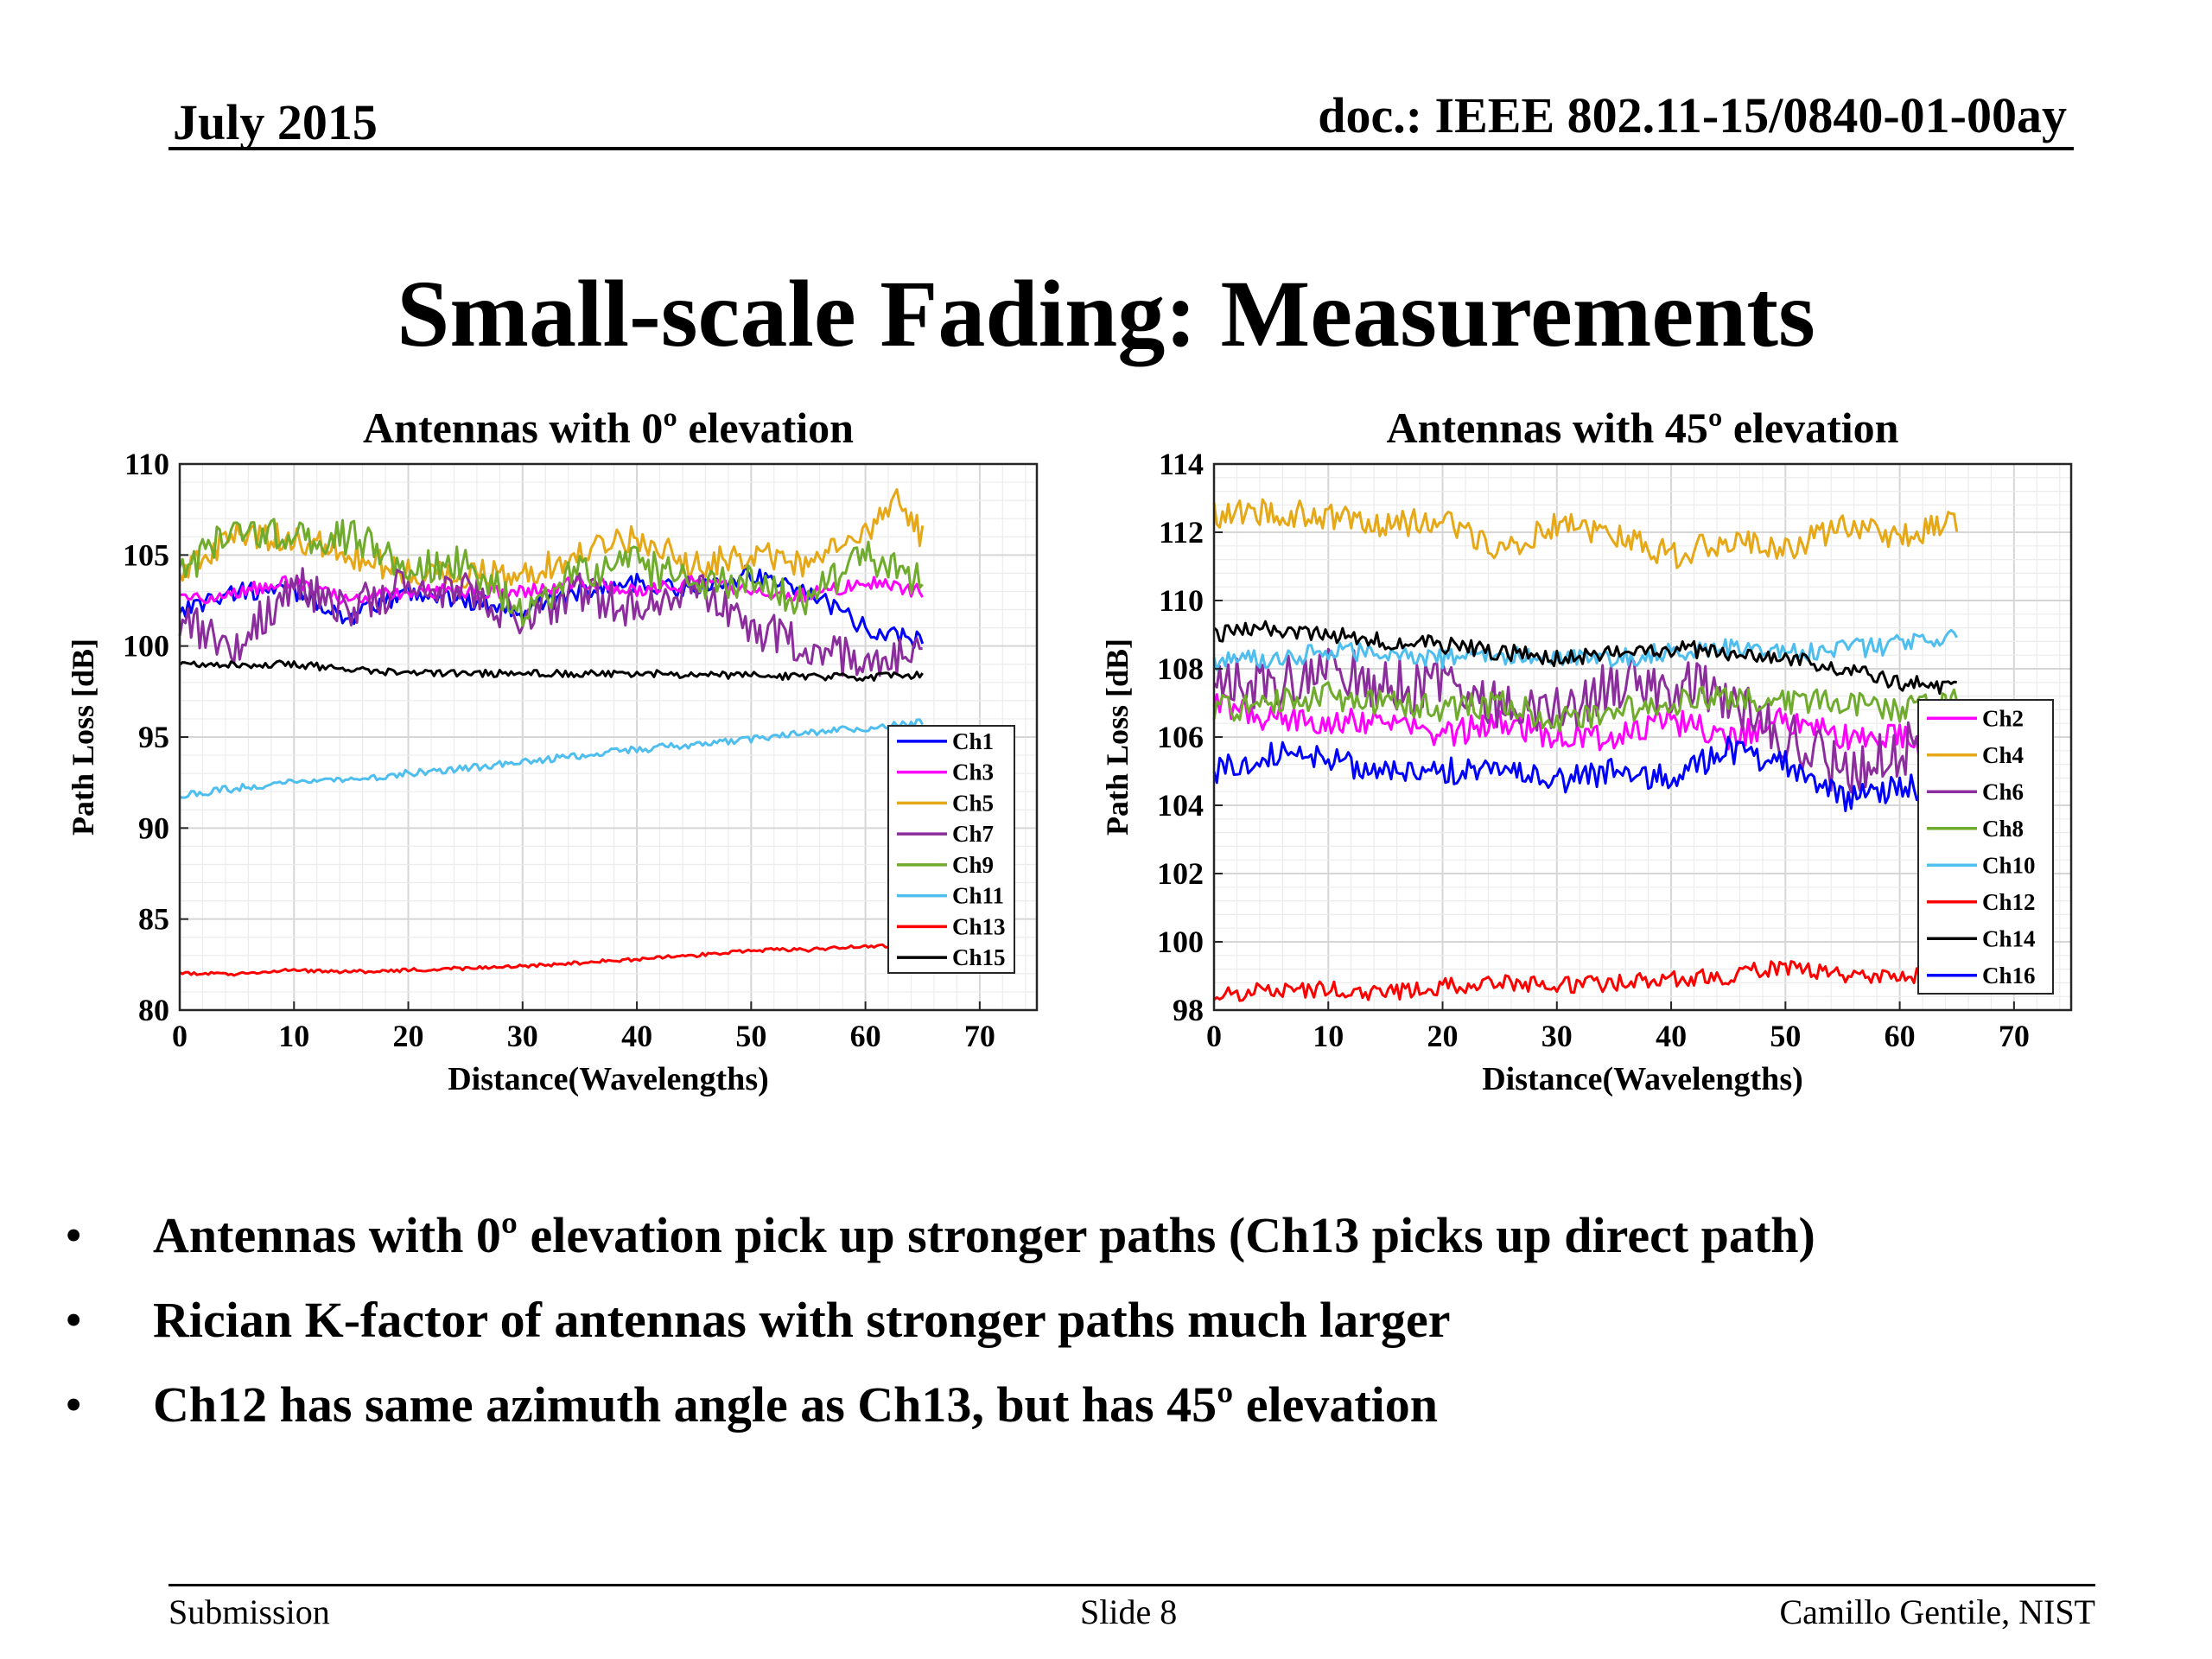 This screenshot has width=2212, height=1659. What do you see at coordinates (1585, 773) in the screenshot?
I see `series-line-ch16` at bounding box center [1585, 773].